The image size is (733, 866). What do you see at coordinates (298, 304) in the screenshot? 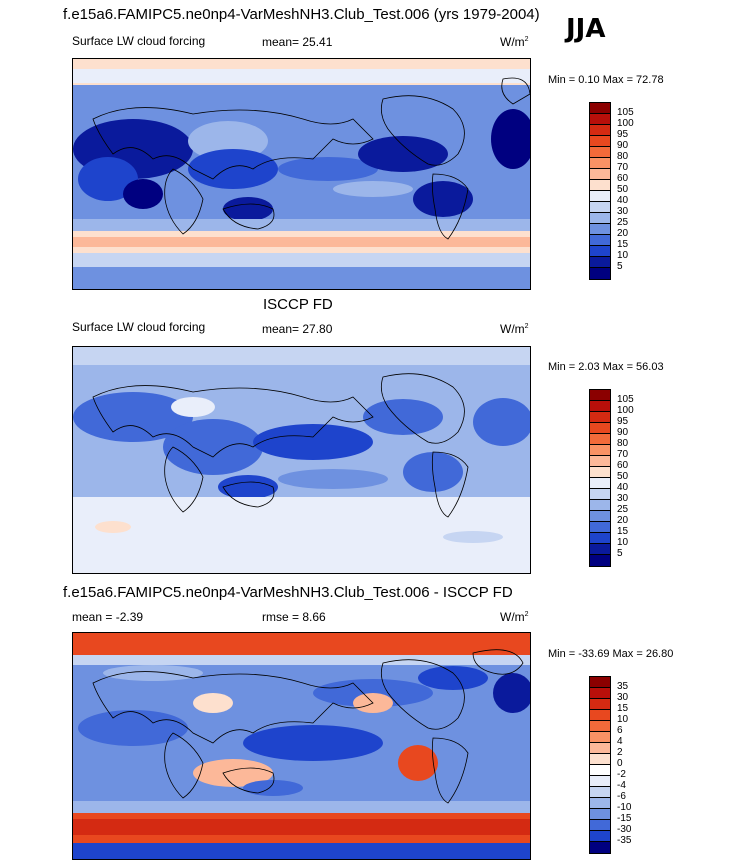
I see `panel2-title: ISCCP FD` at bounding box center [298, 304].